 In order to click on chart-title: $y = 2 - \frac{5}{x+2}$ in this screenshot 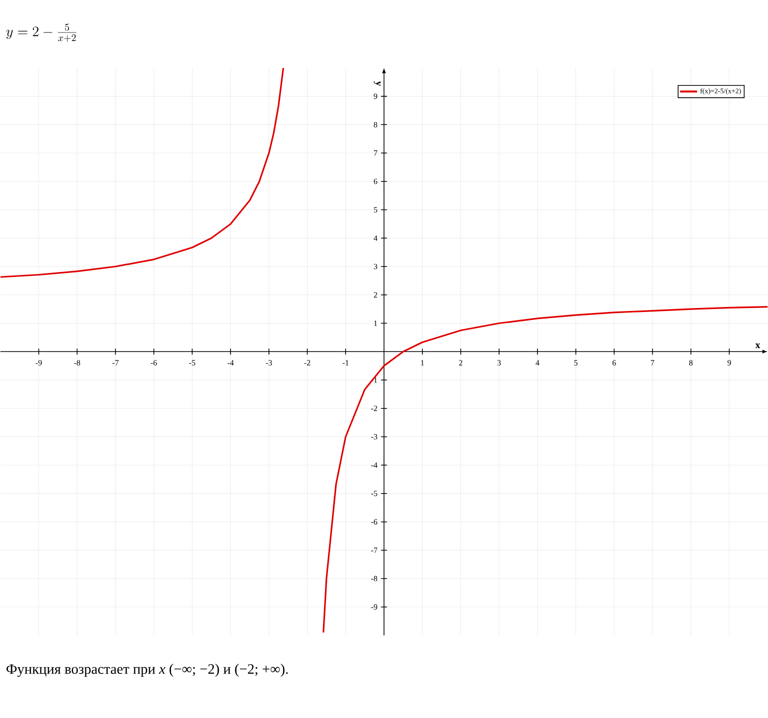, I will do `click(41, 33)`.